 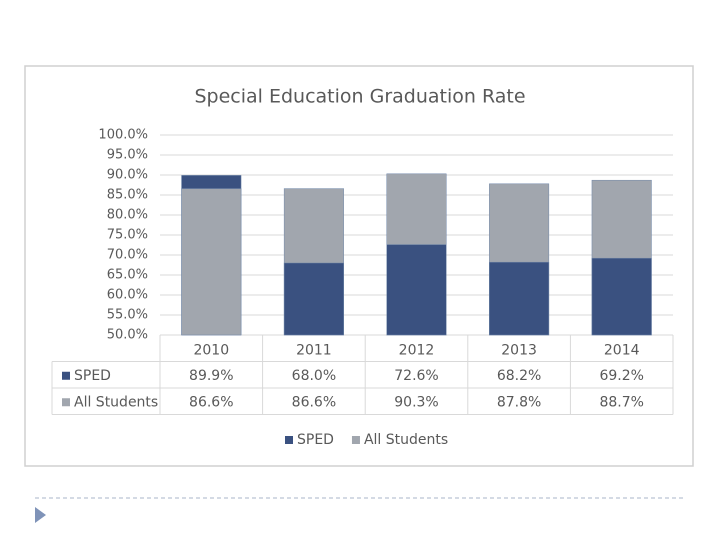 What do you see at coordinates (406, 440) in the screenshot?
I see `legend-label: All Students` at bounding box center [406, 440].